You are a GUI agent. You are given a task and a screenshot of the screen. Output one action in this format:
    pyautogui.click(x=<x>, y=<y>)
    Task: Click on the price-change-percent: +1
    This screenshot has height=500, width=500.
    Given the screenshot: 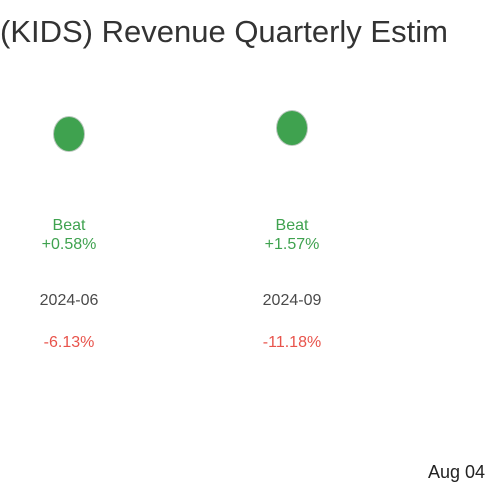 What is the action you would take?
    pyautogui.click(x=462, y=343)
    